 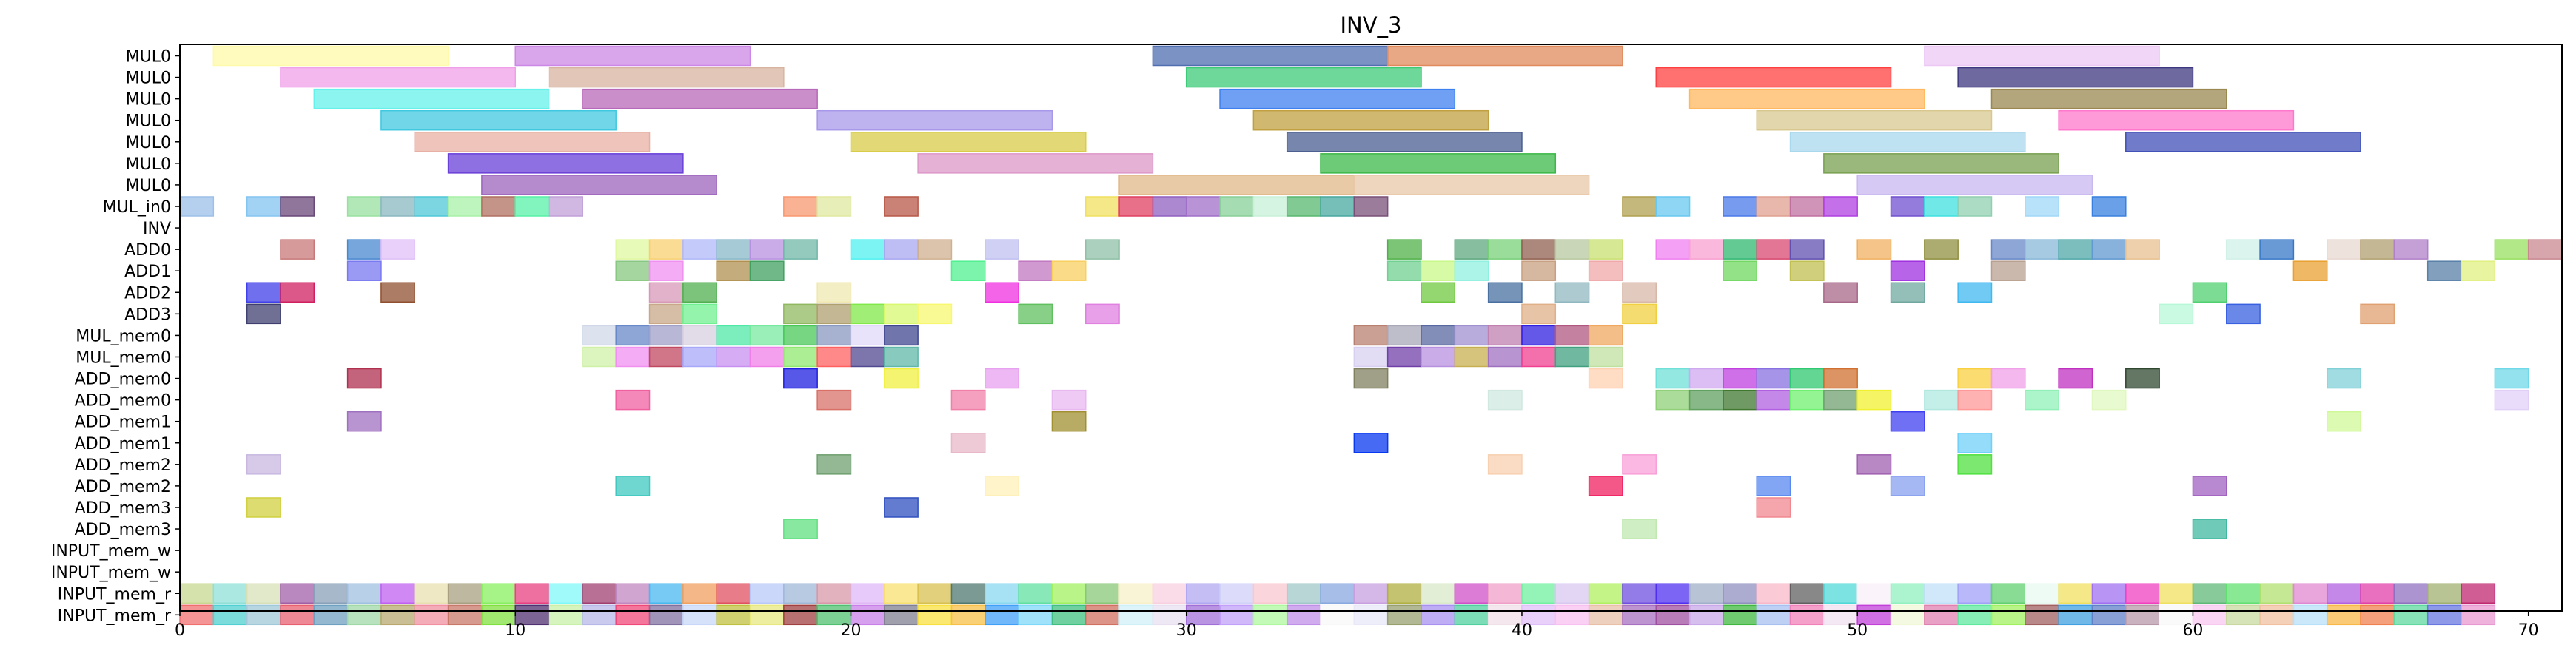 What do you see at coordinates (180, 630) in the screenshot?
I see `x-tick-label: 0` at bounding box center [180, 630].